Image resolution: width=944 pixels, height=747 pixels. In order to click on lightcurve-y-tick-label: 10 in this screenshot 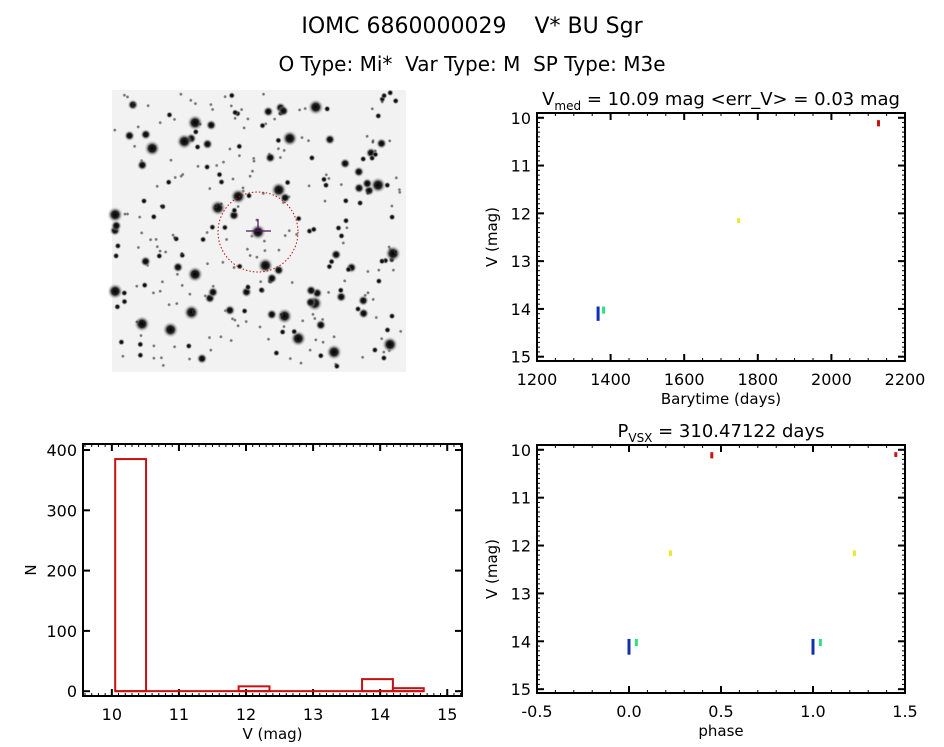, I will do `click(521, 118)`.